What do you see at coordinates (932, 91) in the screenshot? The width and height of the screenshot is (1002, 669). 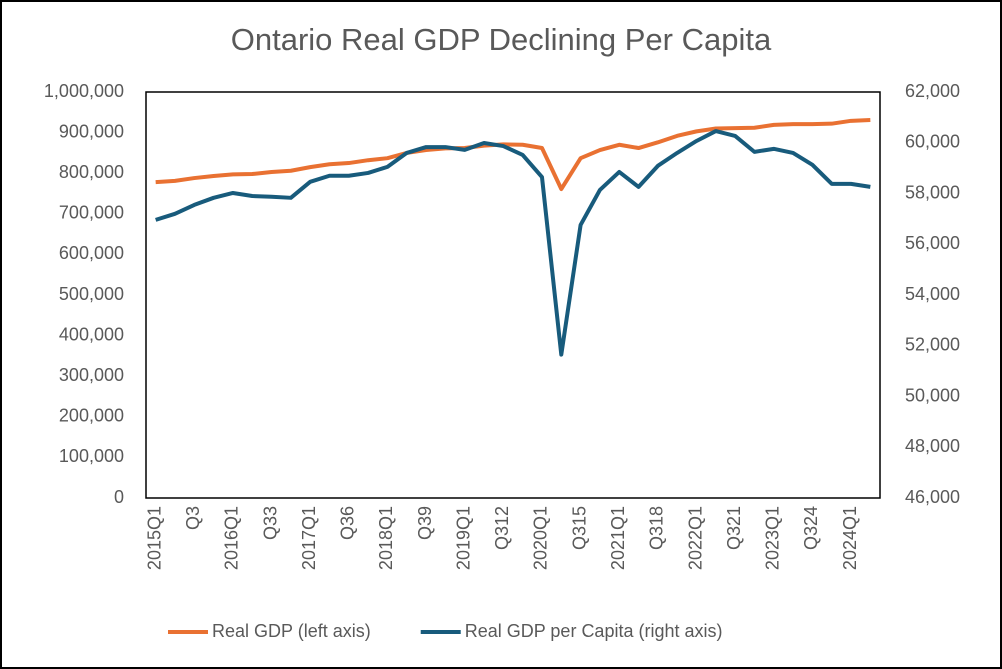 I see `y2-tick-label: 62,000` at bounding box center [932, 91].